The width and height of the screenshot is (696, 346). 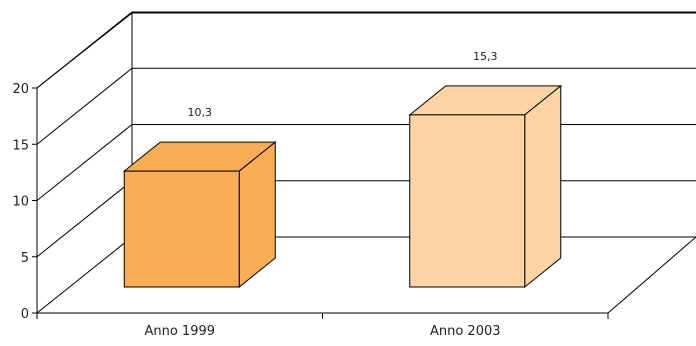 I want to click on y-tick-label: 20, so click(x=20, y=89).